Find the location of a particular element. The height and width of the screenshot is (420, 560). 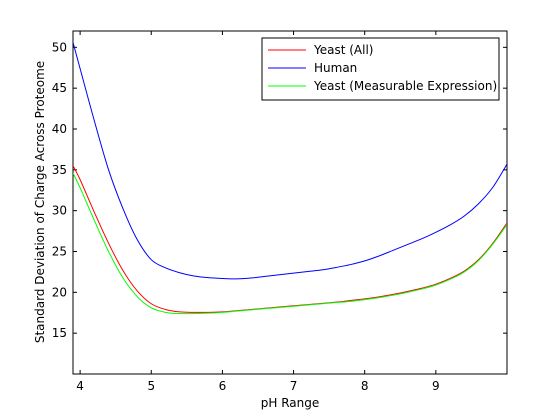

x-tick-label: 5 is located at coordinates (151, 386).